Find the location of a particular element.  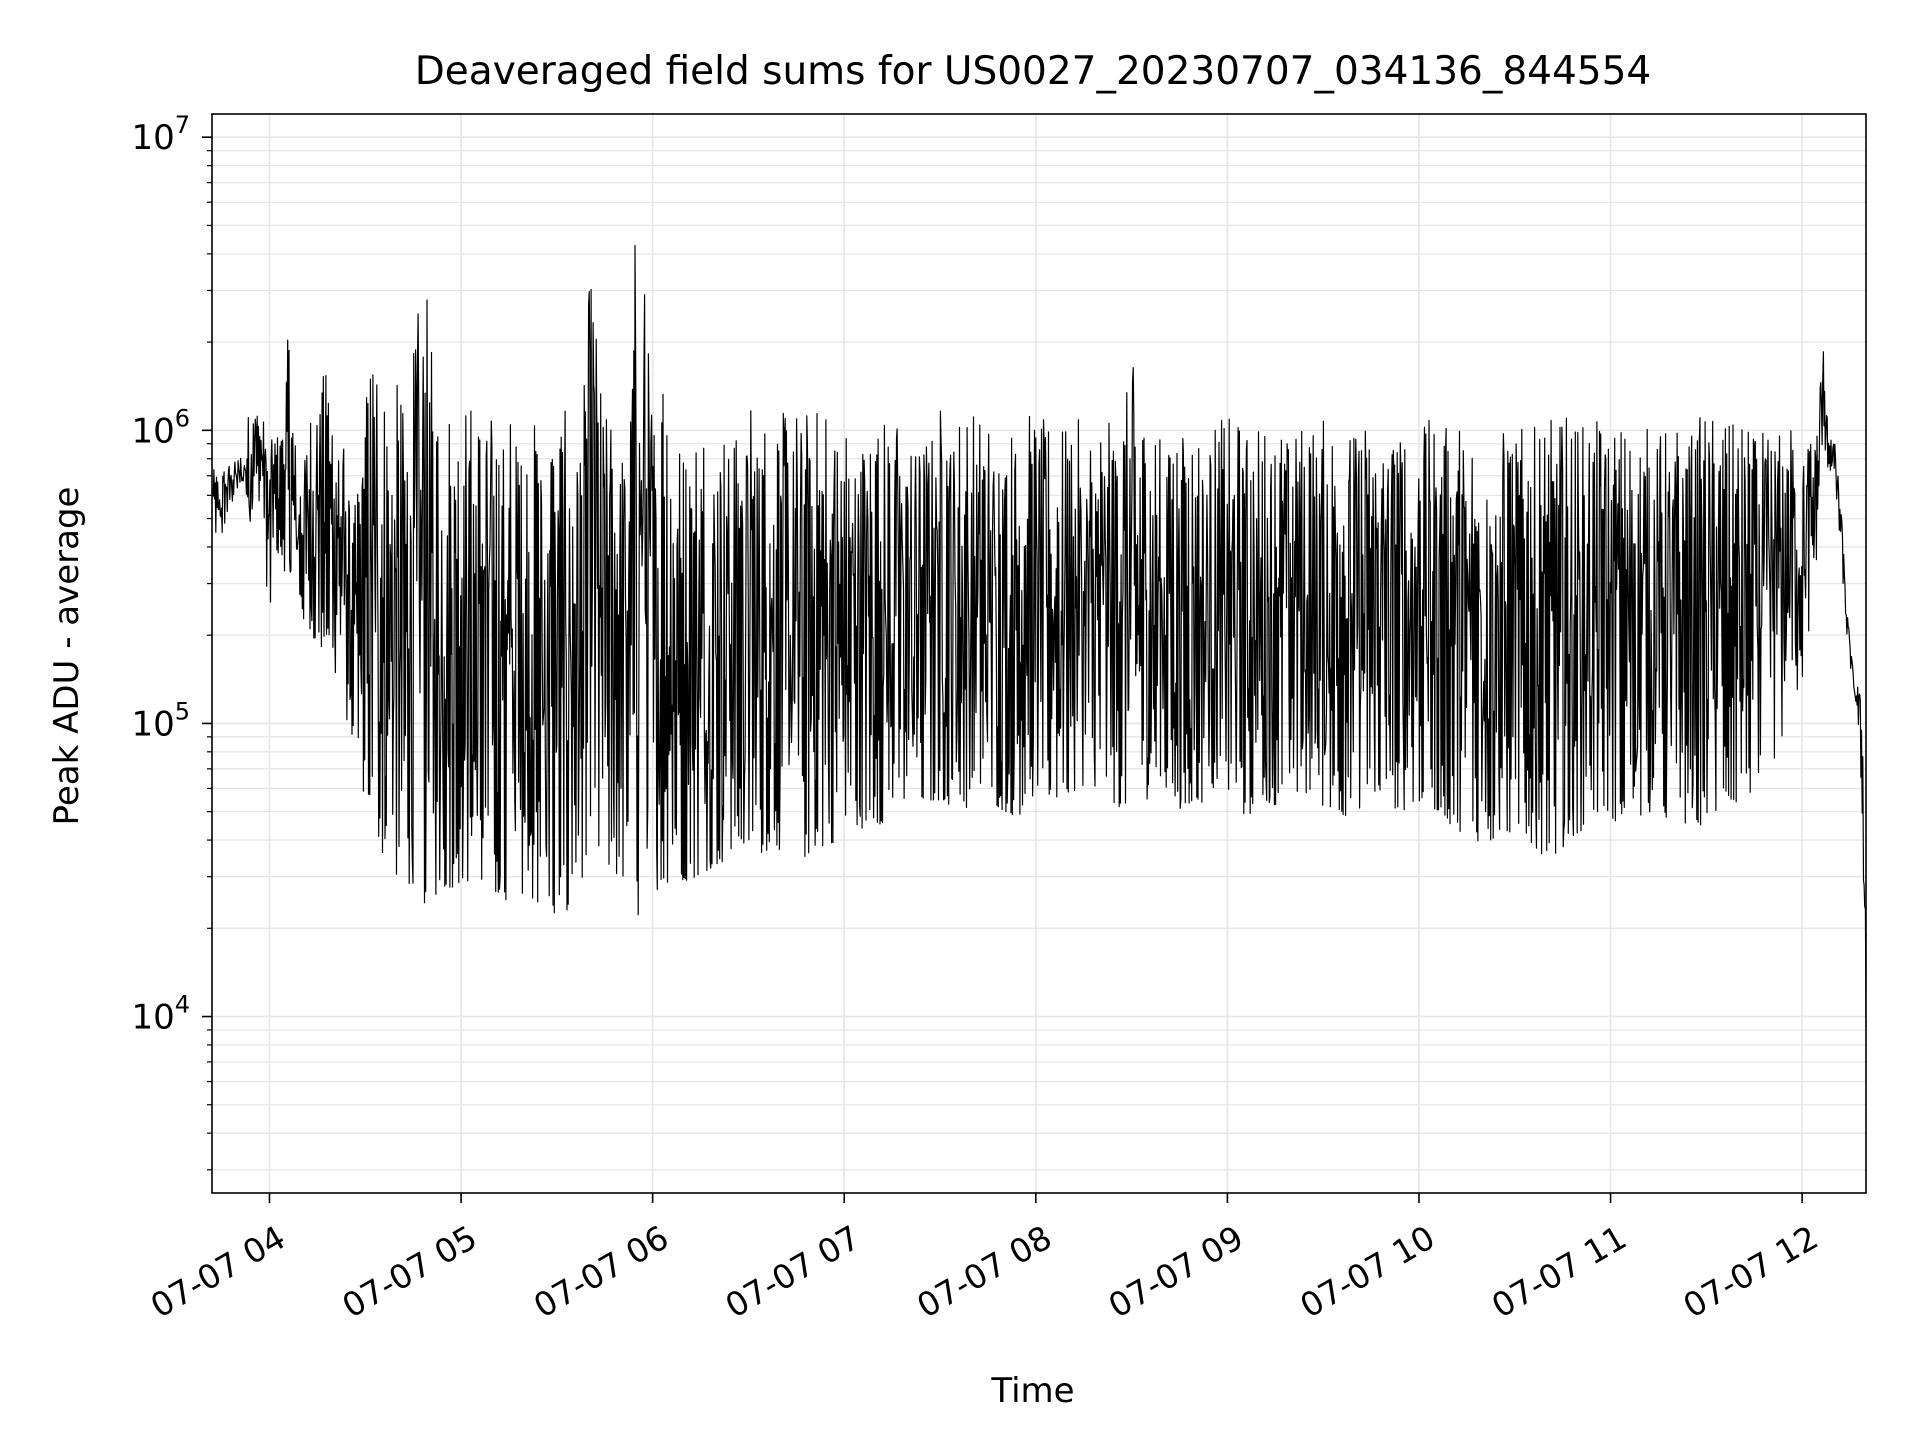

x-tick-label: 07-07 06 is located at coordinates (601, 1272).